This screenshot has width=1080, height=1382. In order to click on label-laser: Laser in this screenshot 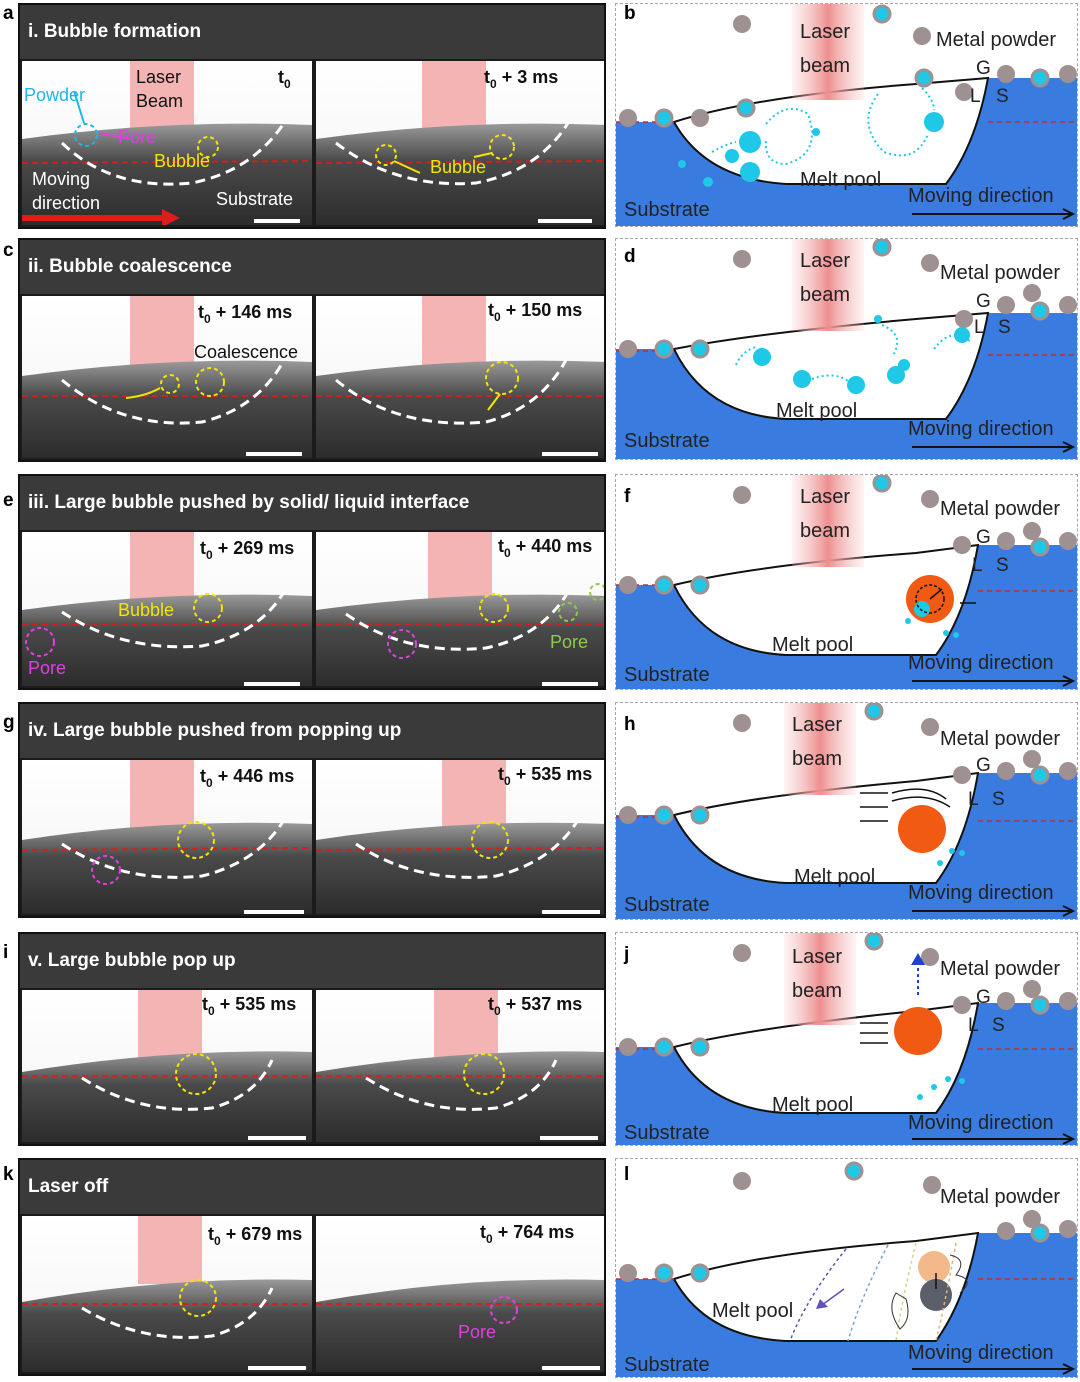, I will do `click(158, 77)`.